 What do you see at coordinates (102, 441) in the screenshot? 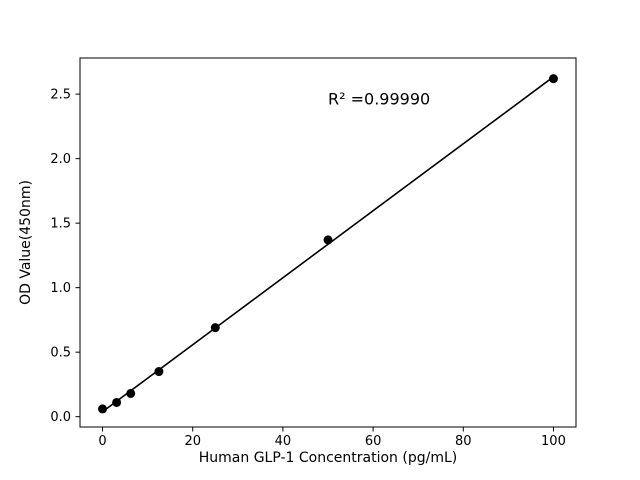
I see `x-tick-label: 0` at bounding box center [102, 441].